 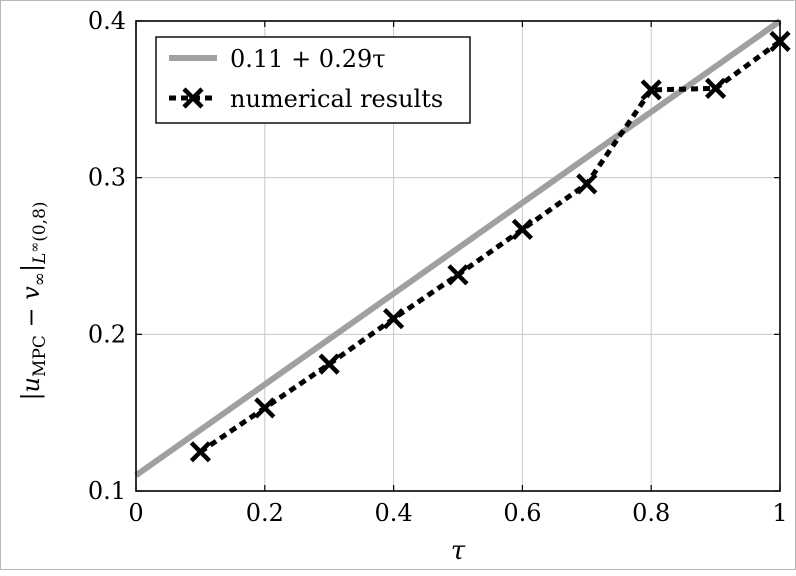 What do you see at coordinates (31, 396) in the screenshot?
I see `y-label-bar-left: |` at bounding box center [31, 396].